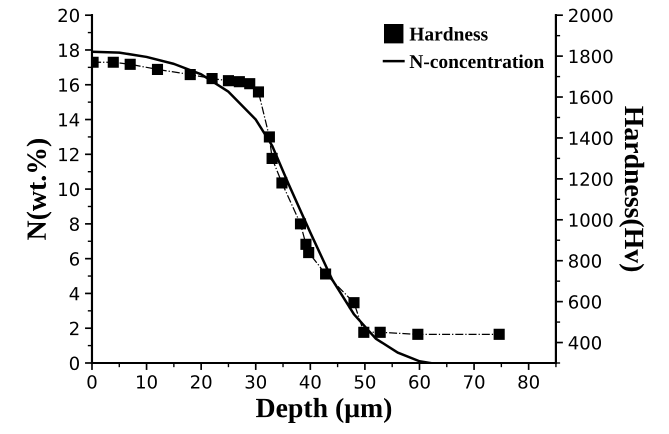 The image size is (669, 434). What do you see at coordinates (75, 259) in the screenshot?
I see `y-tick-label: 6` at bounding box center [75, 259].